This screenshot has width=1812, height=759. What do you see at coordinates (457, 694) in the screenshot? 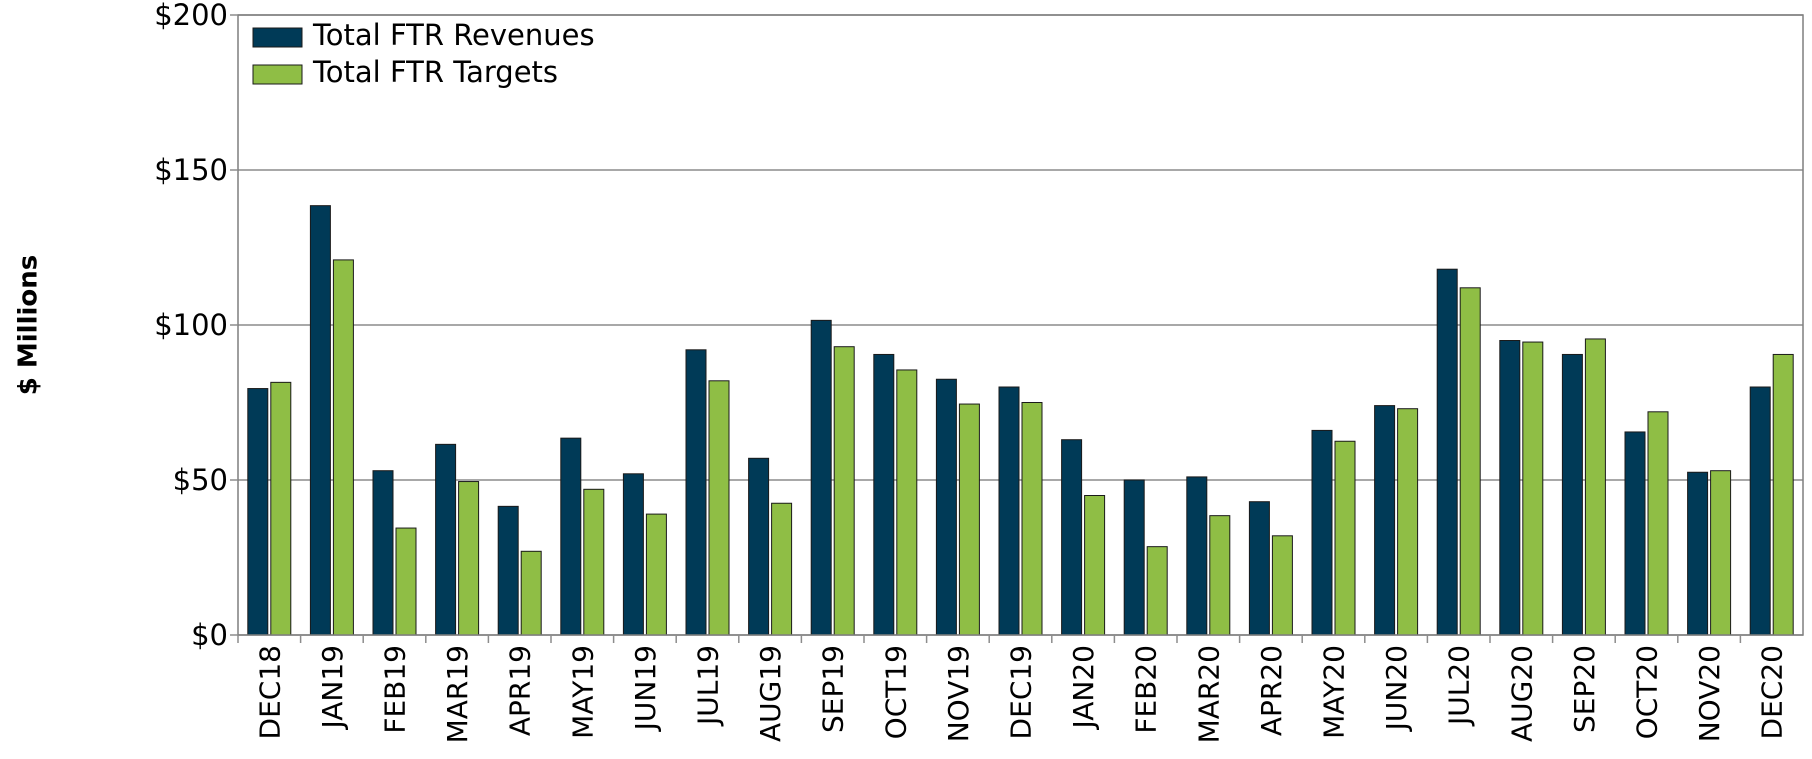
I see `x-tick-label: MAR19` at bounding box center [457, 694].